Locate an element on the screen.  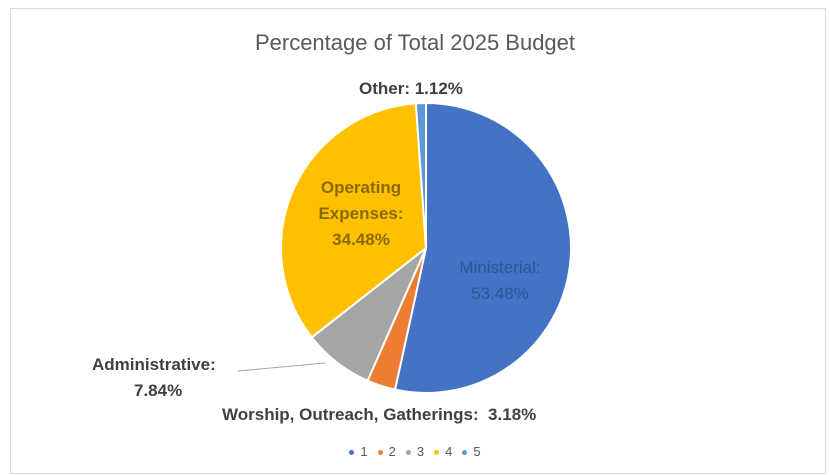
administrative-leader-line is located at coordinates (281, 367).